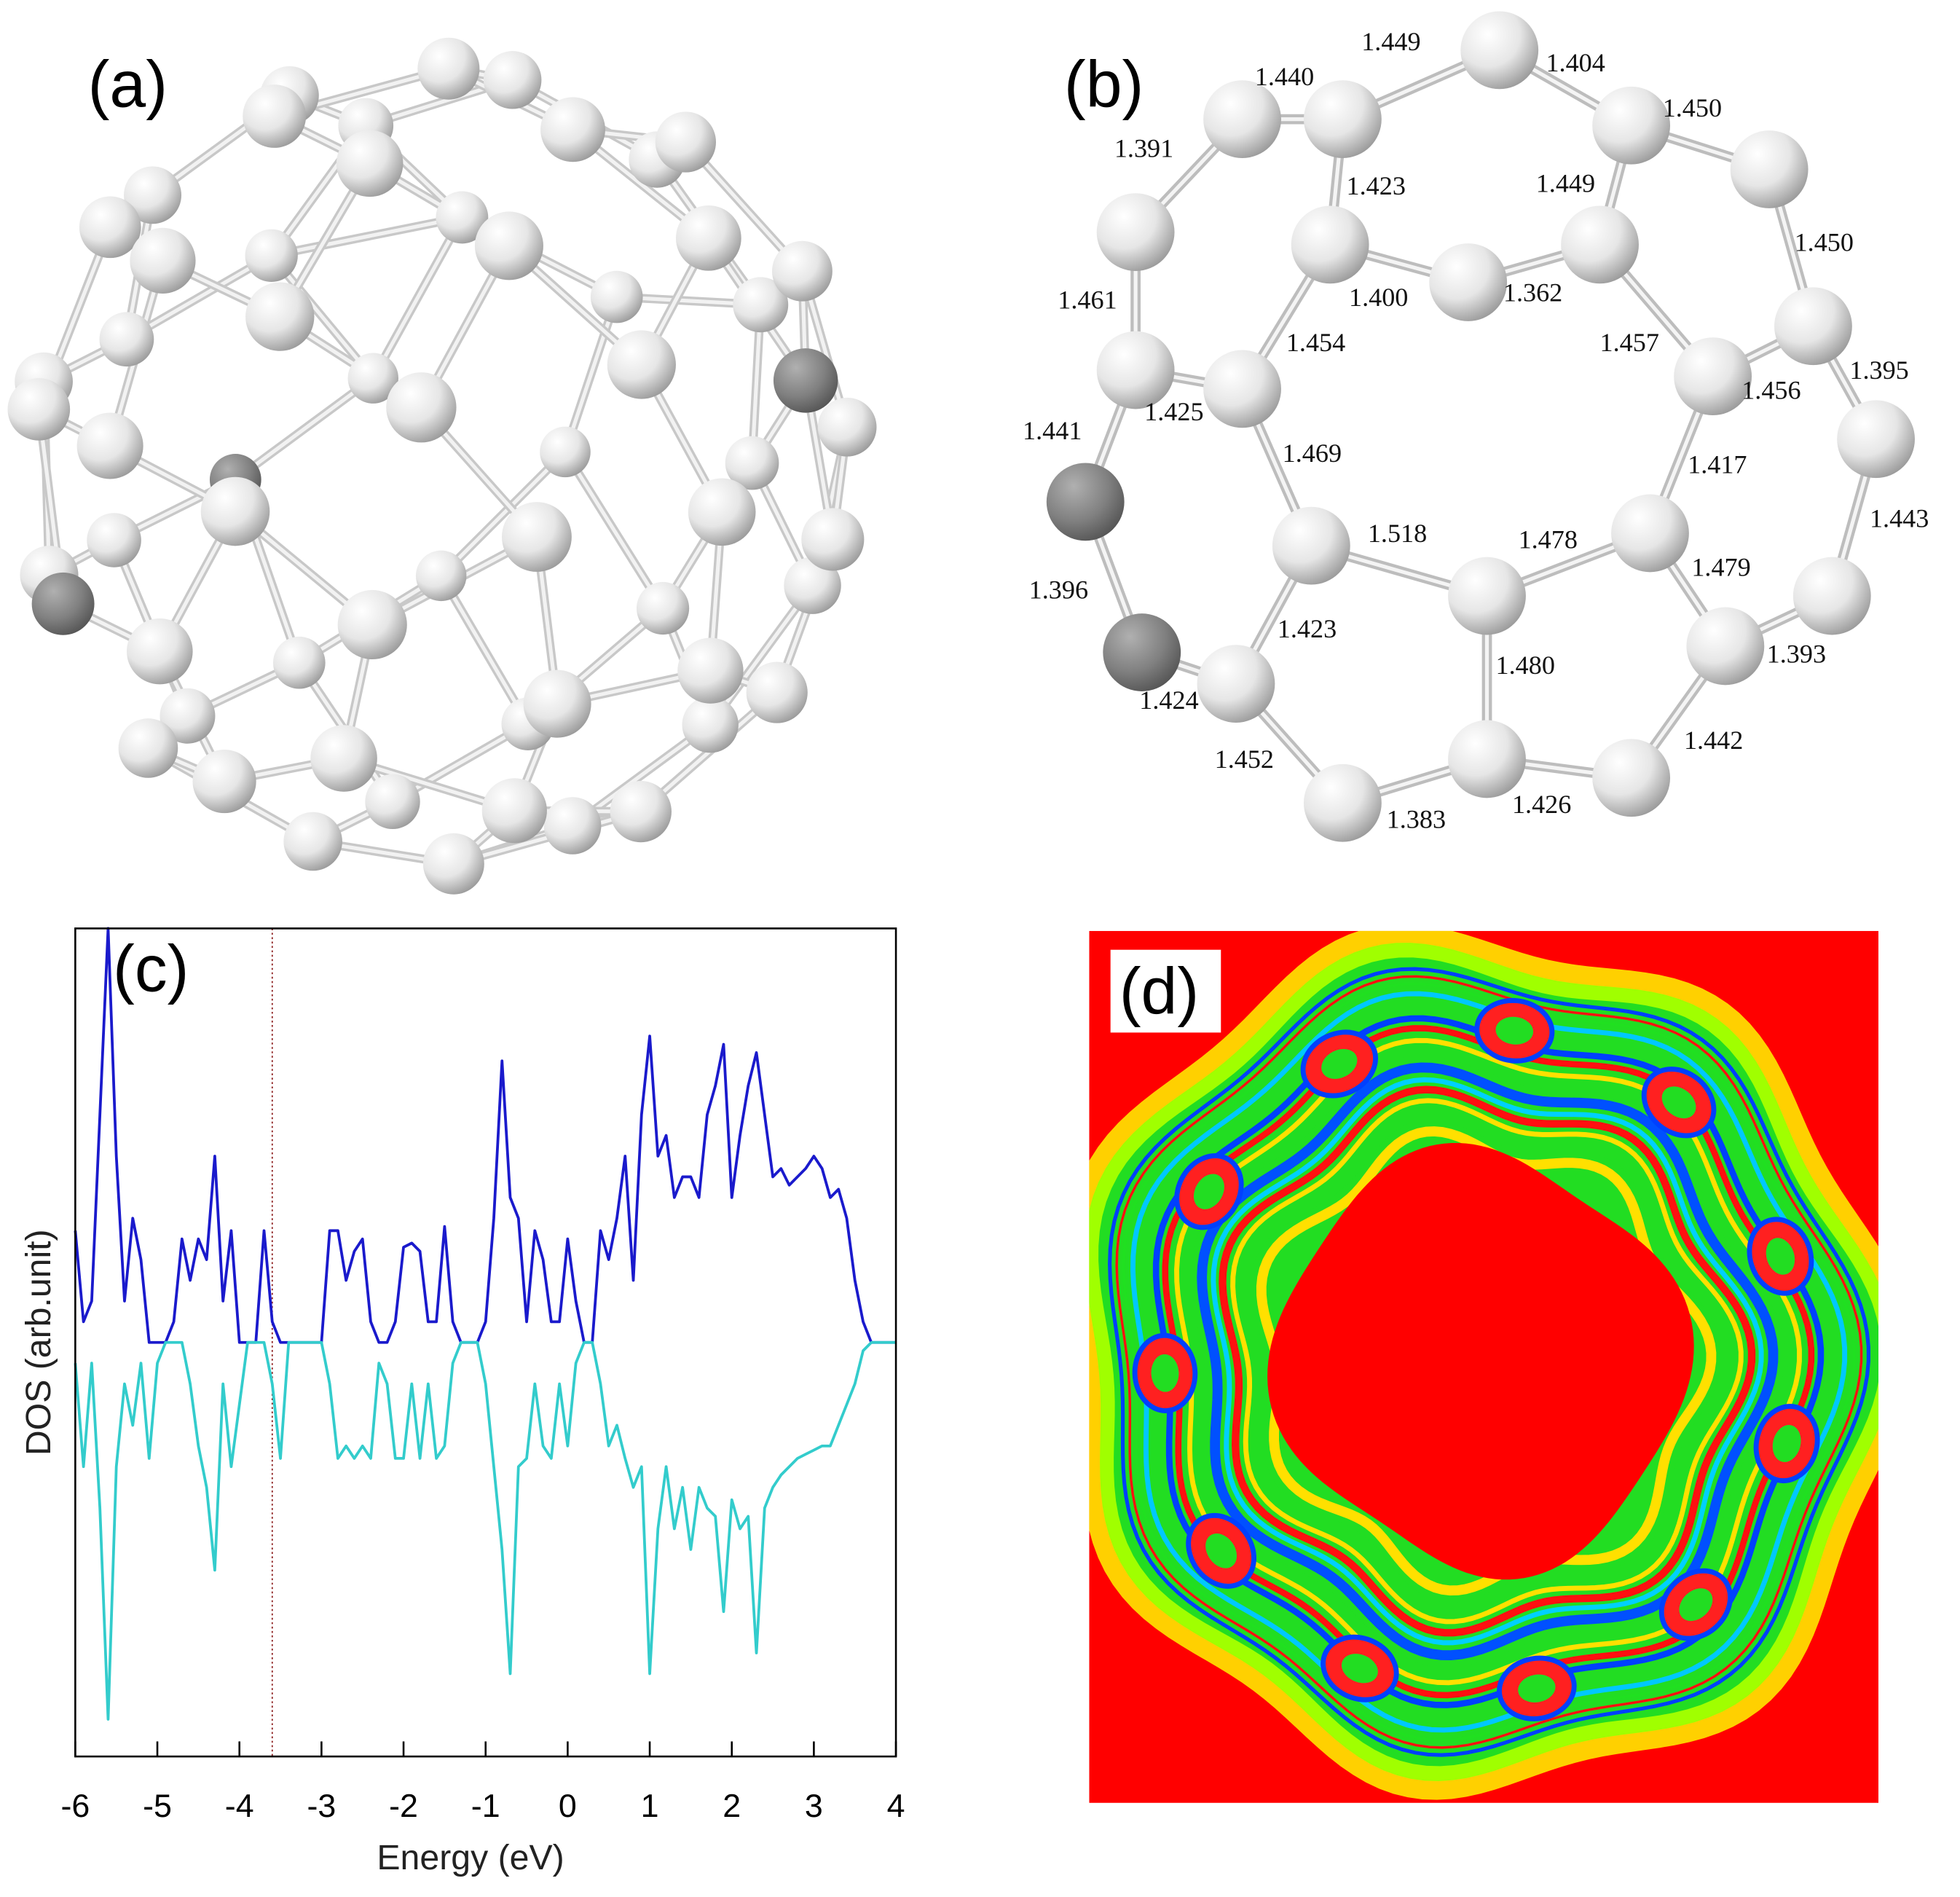 The width and height of the screenshot is (1960, 1897). Describe the element at coordinates (568, 1806) in the screenshot. I see `x-tick-label: 0` at that location.